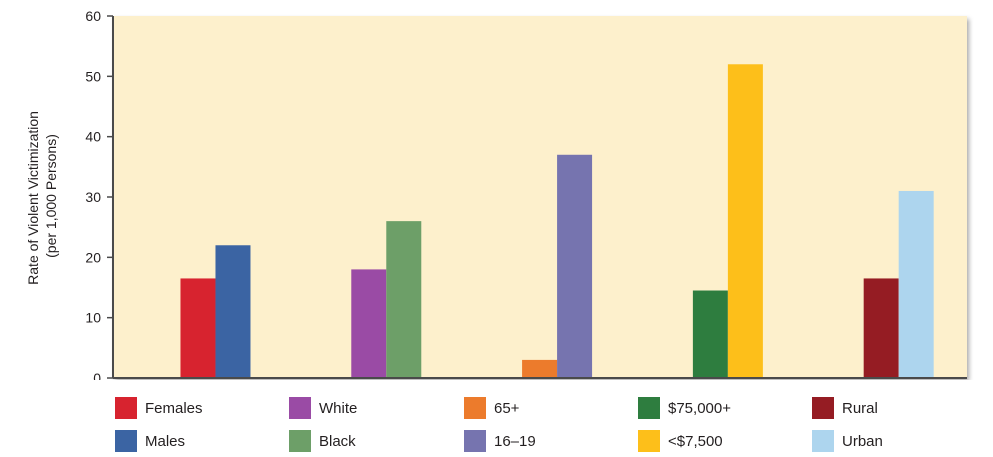 The height and width of the screenshot is (457, 993). Describe the element at coordinates (33, 198) in the screenshot. I see `y-axis-label-line-1: Rate of Violent Victimization` at that location.